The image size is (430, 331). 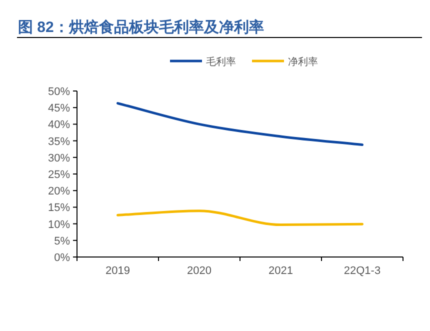 I want to click on chart-title: 图 82：烘焙食品板块毛利率及净利率, so click(x=141, y=27).